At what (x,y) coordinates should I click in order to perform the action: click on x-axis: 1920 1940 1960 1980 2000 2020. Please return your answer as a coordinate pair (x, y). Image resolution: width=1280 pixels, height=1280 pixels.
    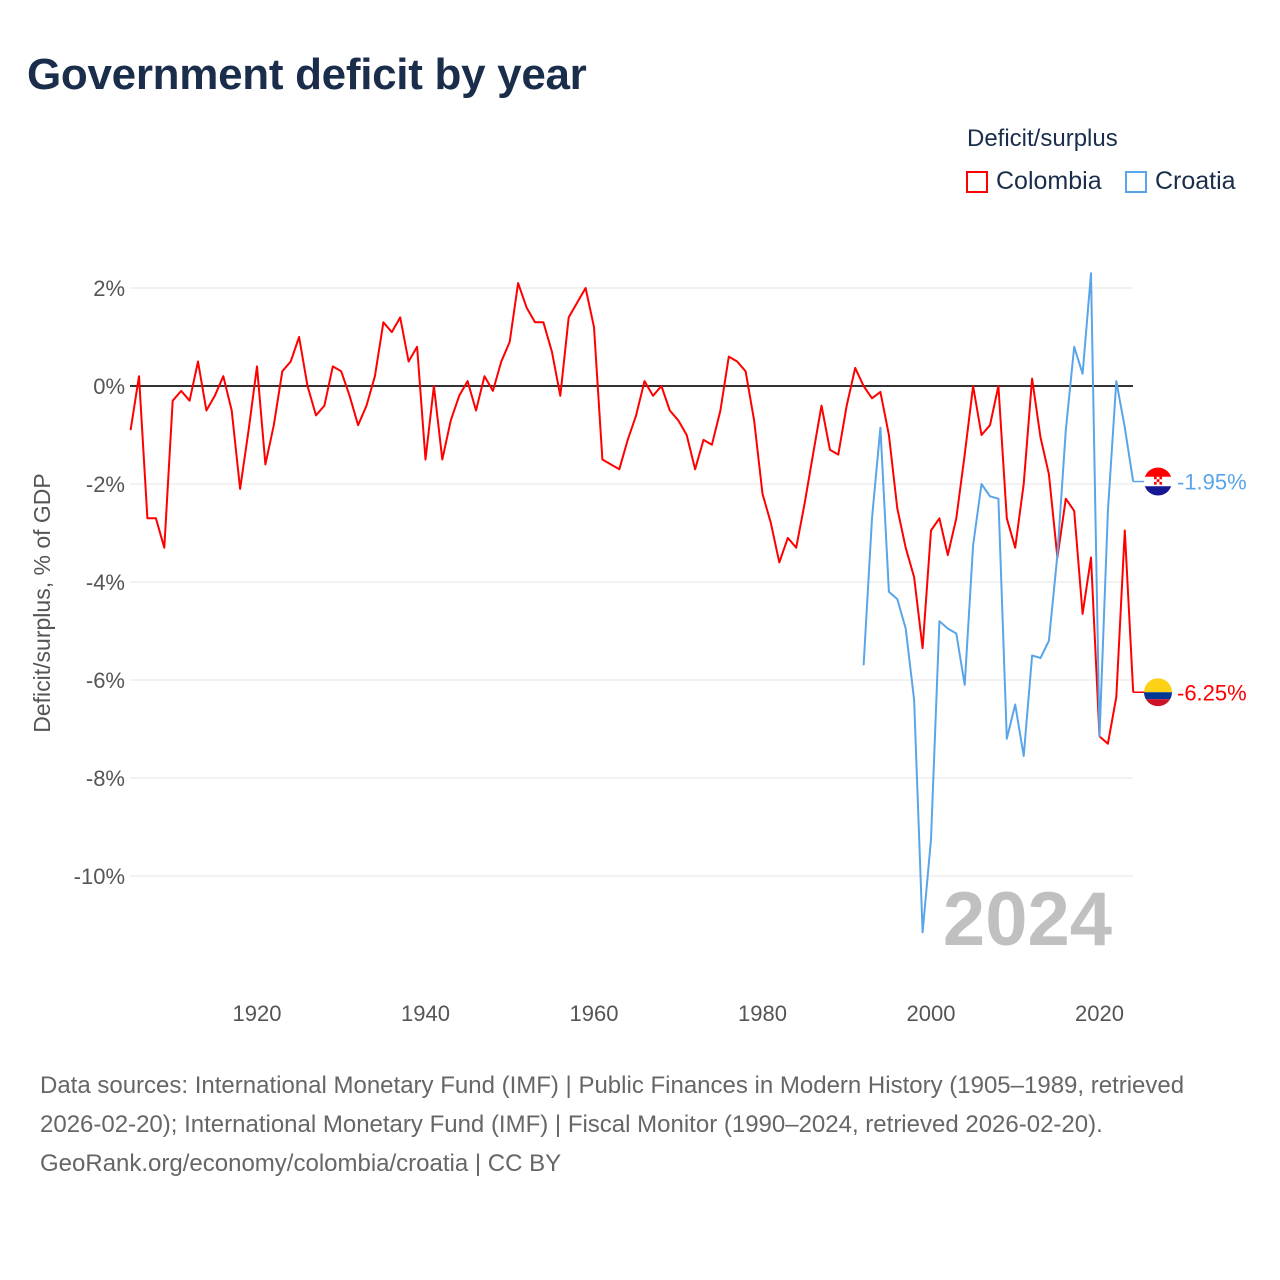
    Looking at the image, I should click on (677, 1013).